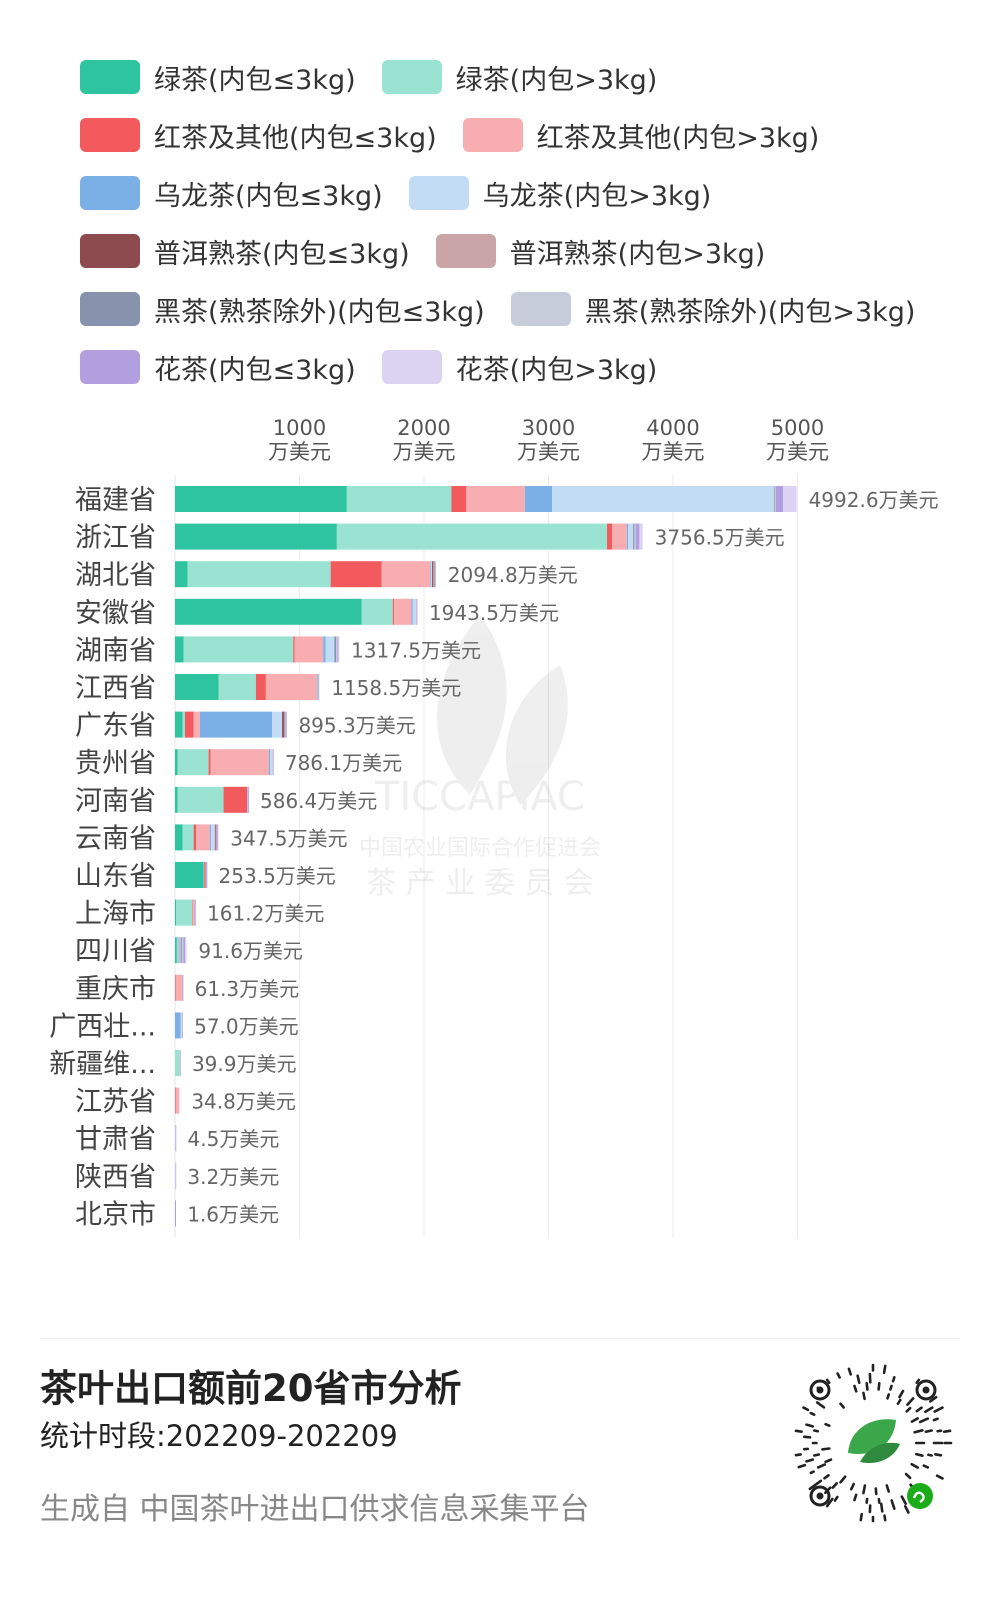  I want to click on legend-item: 花茶(内包>3kg), so click(519, 367).